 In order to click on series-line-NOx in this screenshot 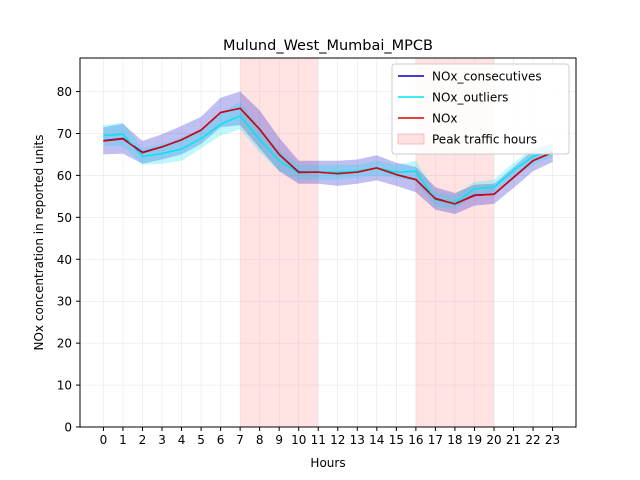, I will do `click(328, 156)`.